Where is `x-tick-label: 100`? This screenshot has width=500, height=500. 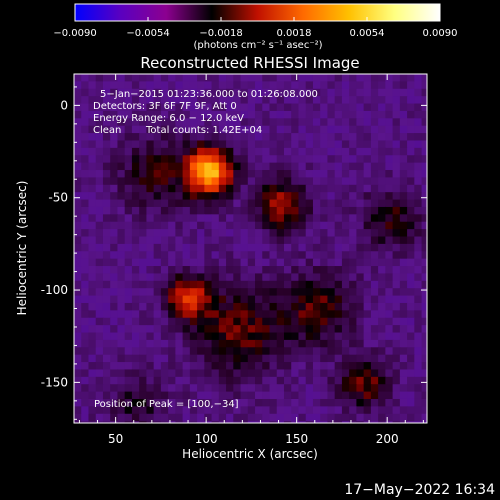
x-tick-label: 100 is located at coordinates (206, 439).